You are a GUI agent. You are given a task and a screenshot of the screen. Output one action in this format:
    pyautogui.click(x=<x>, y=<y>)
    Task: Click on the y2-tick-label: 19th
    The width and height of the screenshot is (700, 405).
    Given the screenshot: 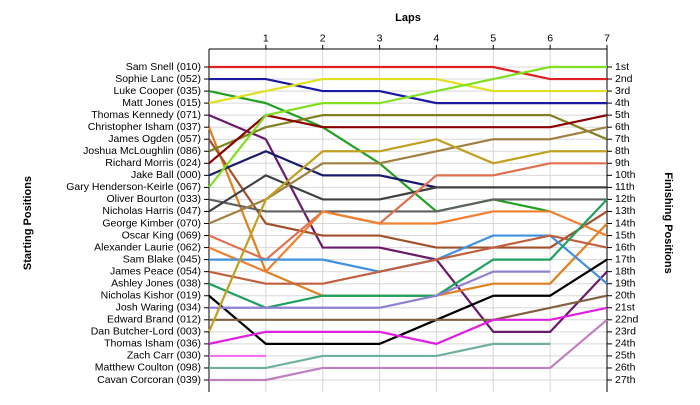 What is the action you would take?
    pyautogui.click(x=625, y=283)
    